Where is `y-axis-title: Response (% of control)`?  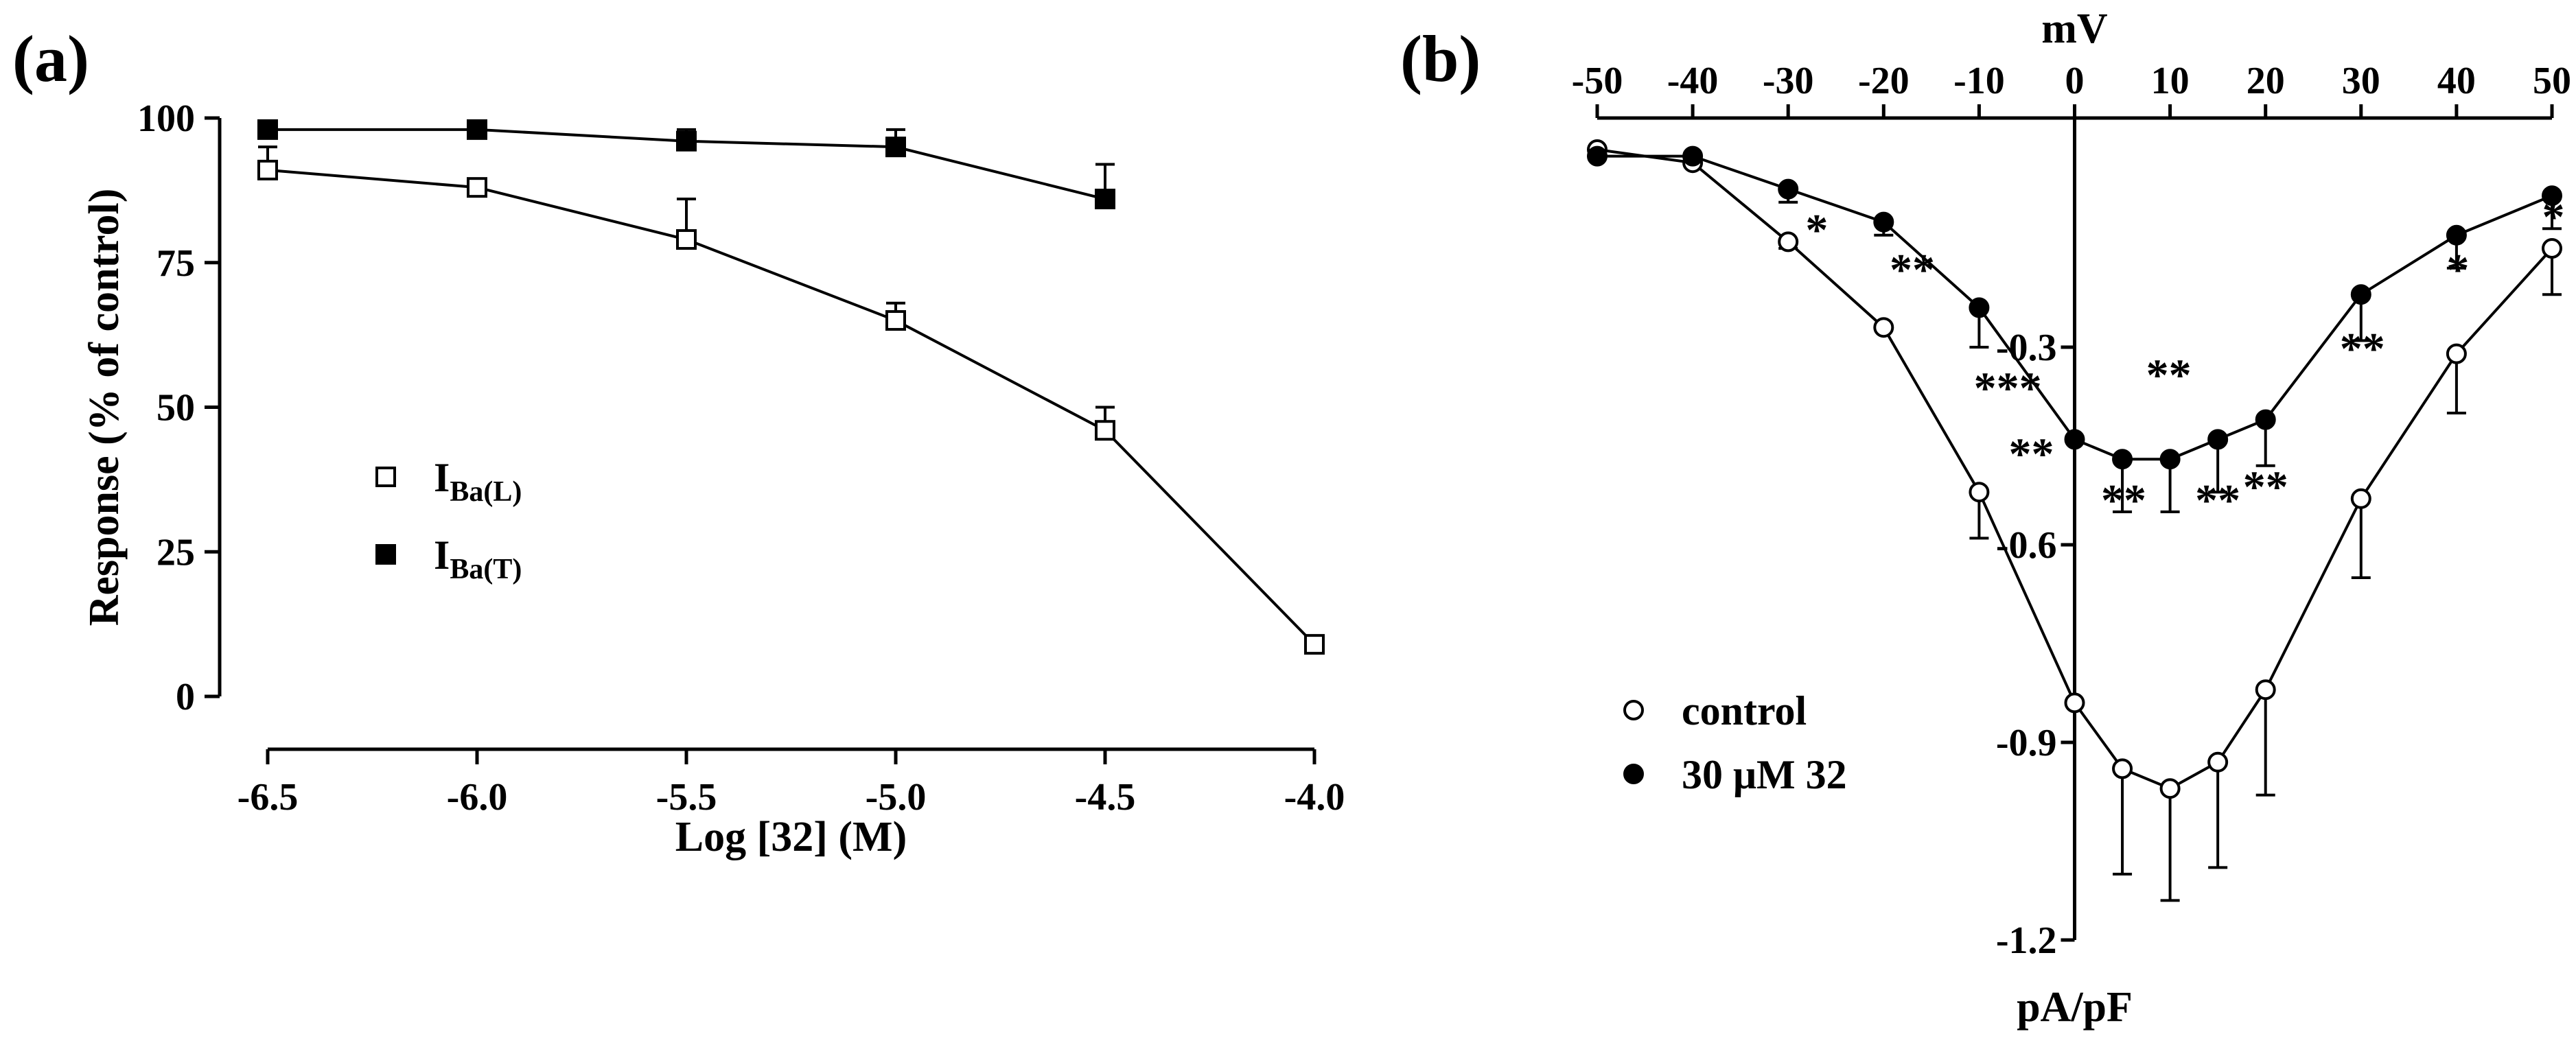 y-axis-title: Response (% of control) is located at coordinates (104, 407).